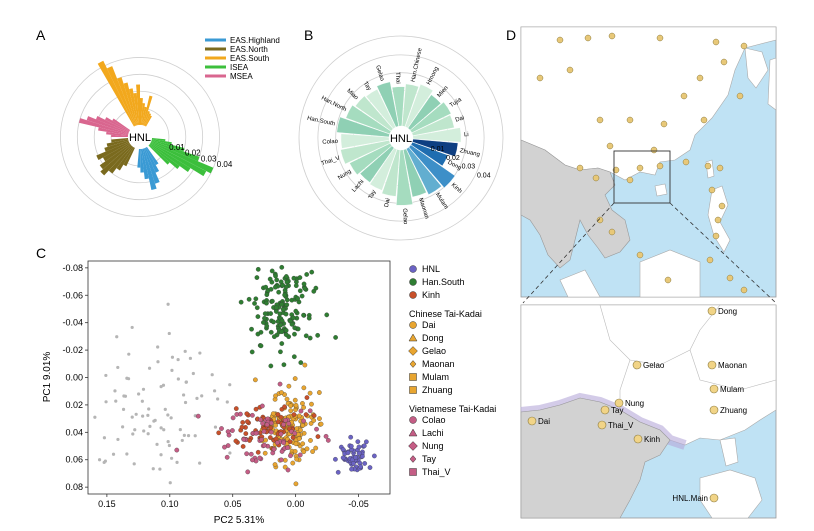 The height and width of the screenshot is (531, 814). What do you see at coordinates (469, 153) in the screenshot?
I see `panel-b-category-label: Zhuang` at bounding box center [469, 153].